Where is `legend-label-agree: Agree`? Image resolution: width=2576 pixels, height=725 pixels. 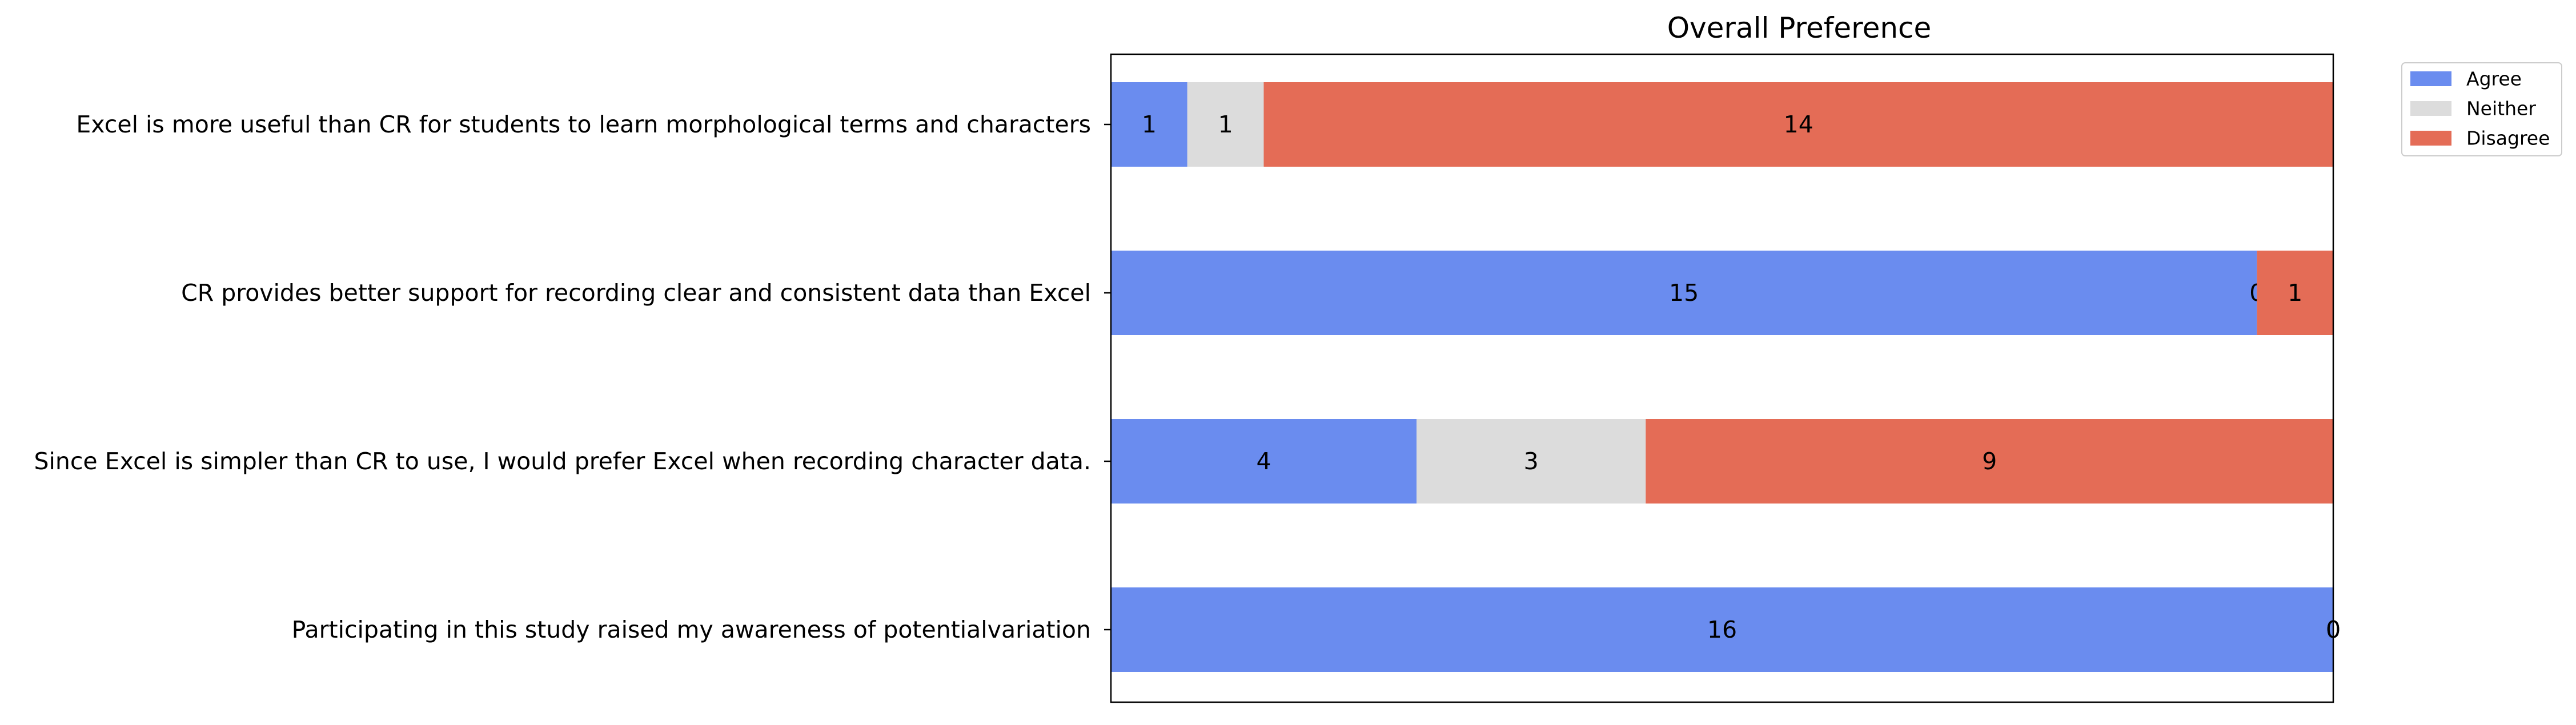
legend-label-agree: Agree is located at coordinates (2494, 79).